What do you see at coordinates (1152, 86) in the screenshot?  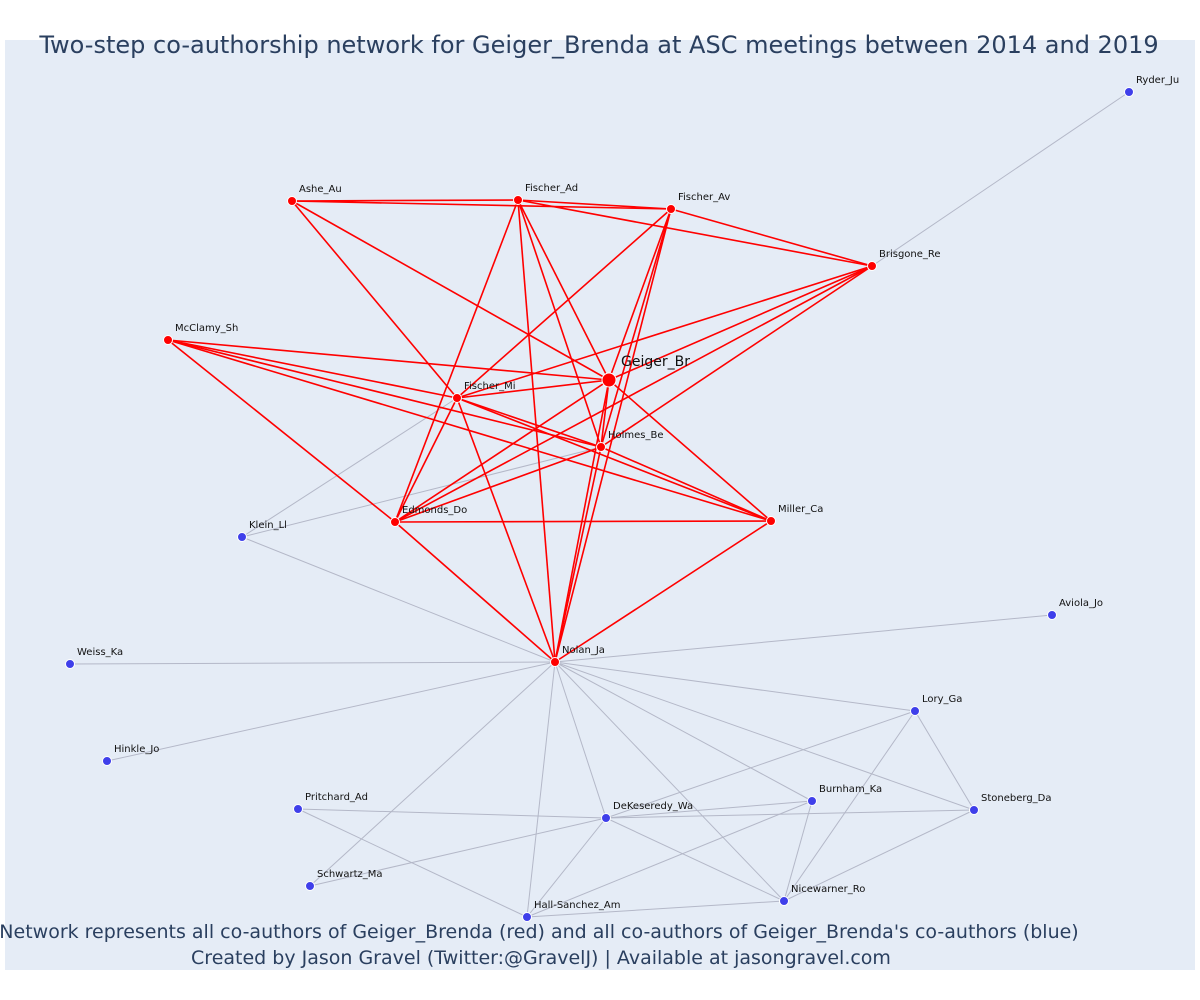 I see `node-ryder_ju: Ryder_Ju` at bounding box center [1152, 86].